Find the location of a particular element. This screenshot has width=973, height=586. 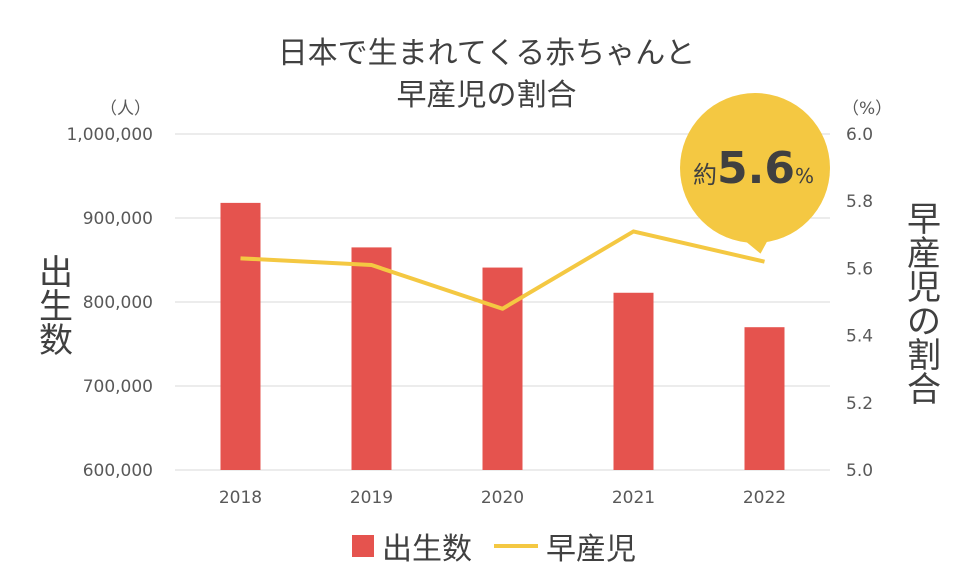

callout-prefix: 約 is located at coordinates (705, 175).